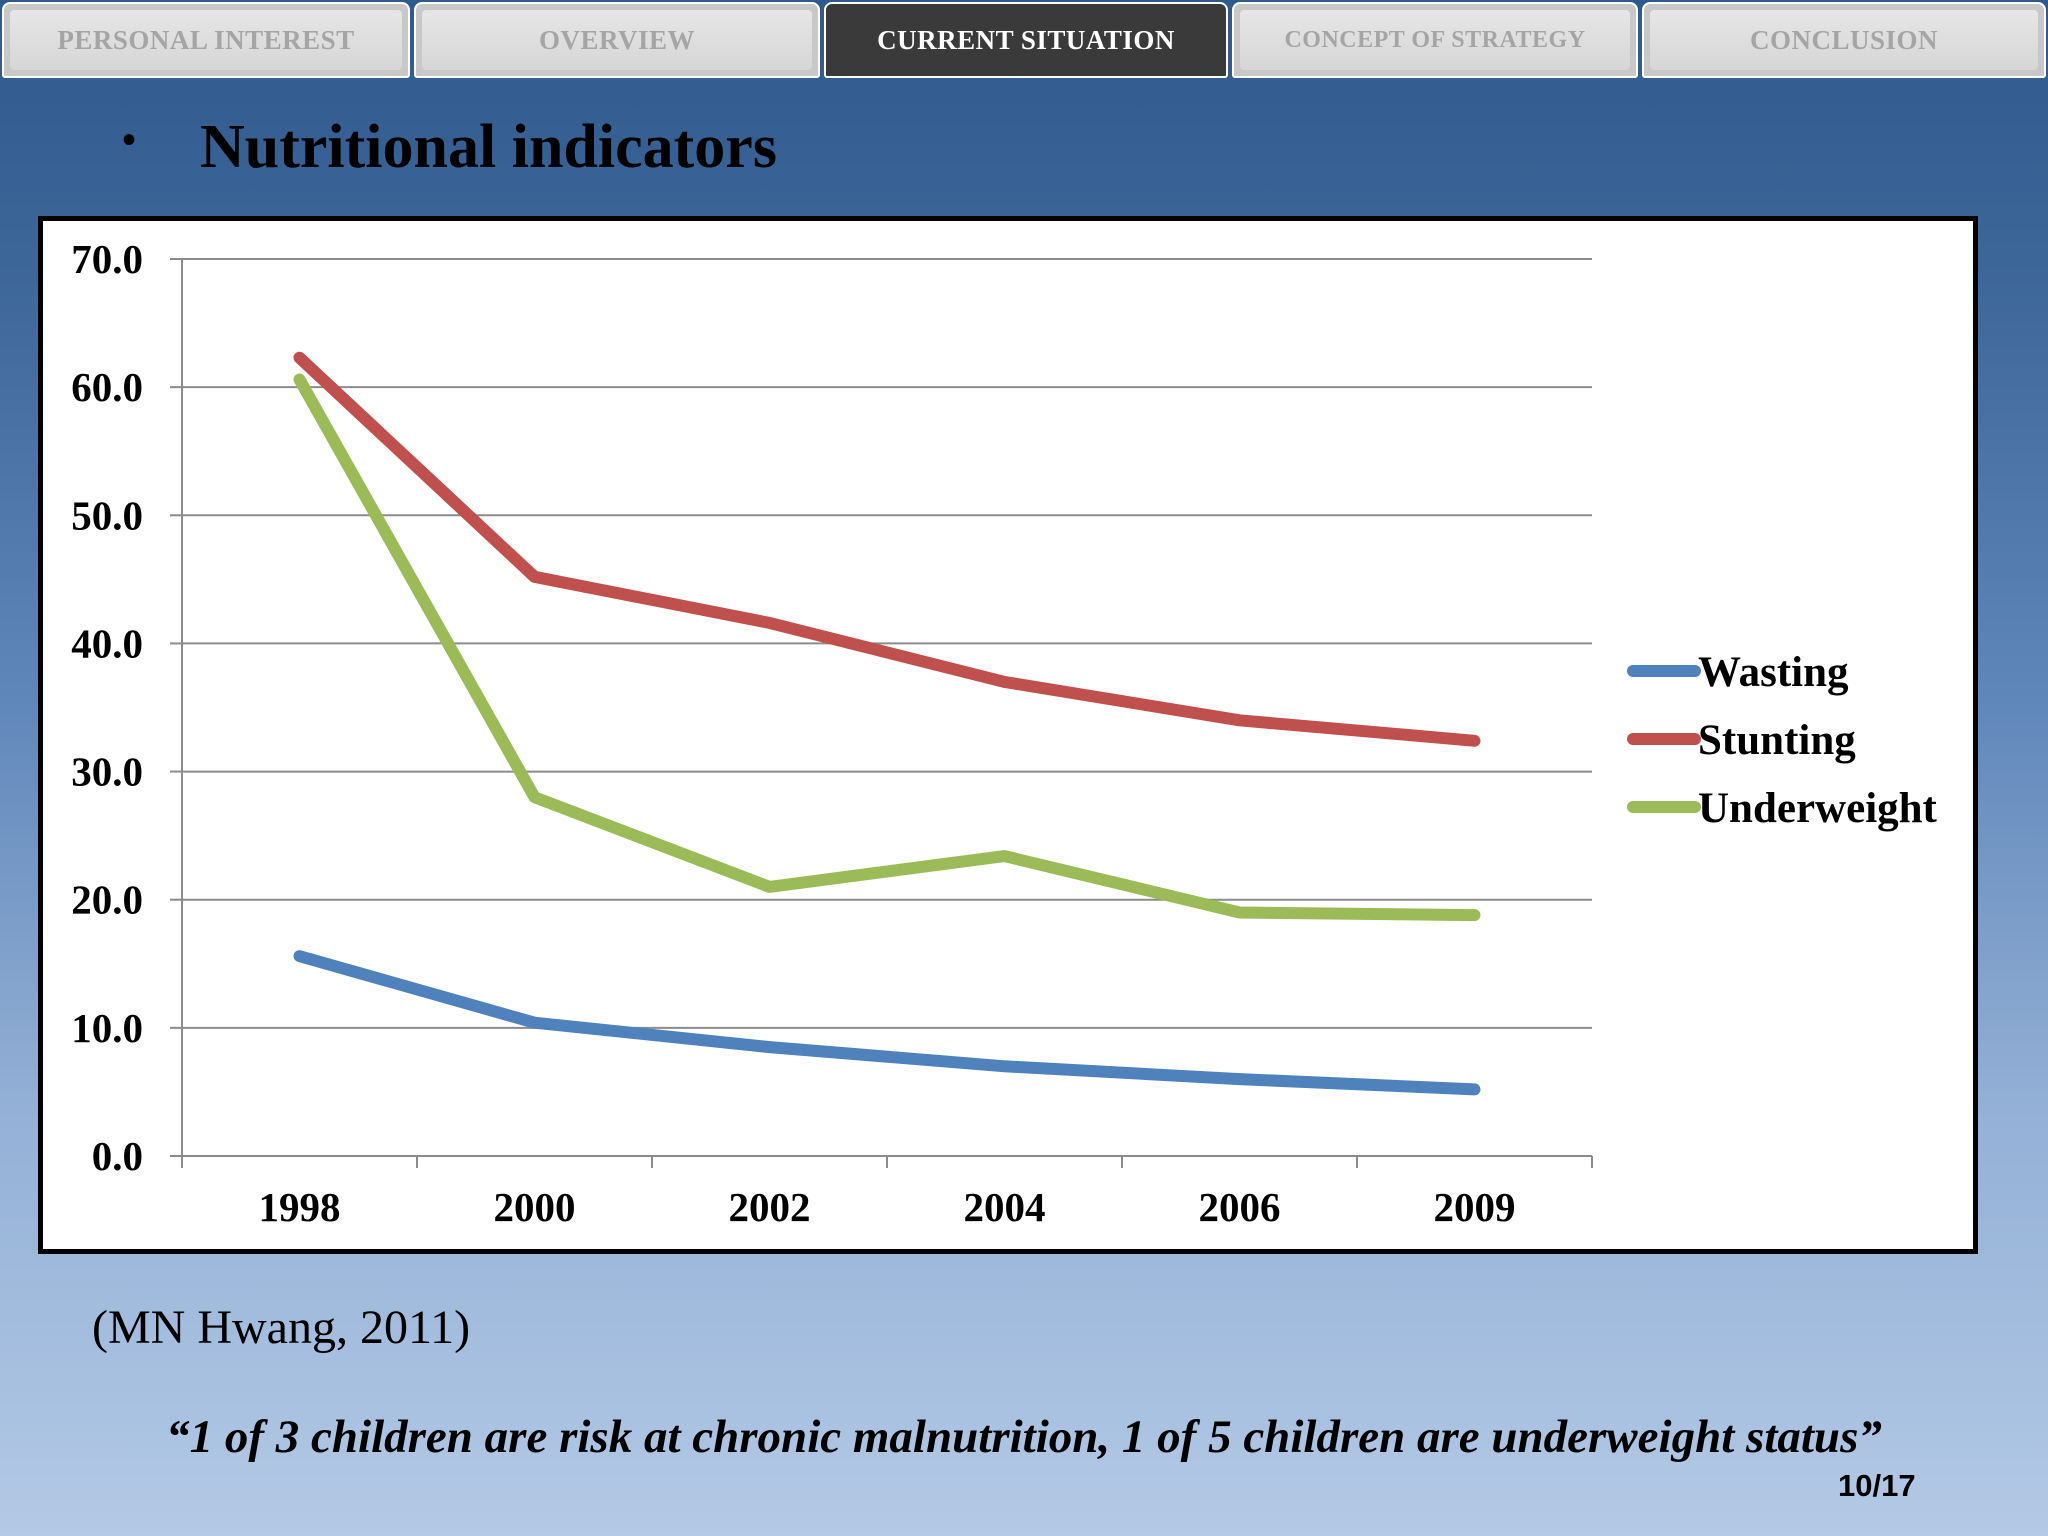  What do you see at coordinates (887, 1023) in the screenshot?
I see `series-line-wasting` at bounding box center [887, 1023].